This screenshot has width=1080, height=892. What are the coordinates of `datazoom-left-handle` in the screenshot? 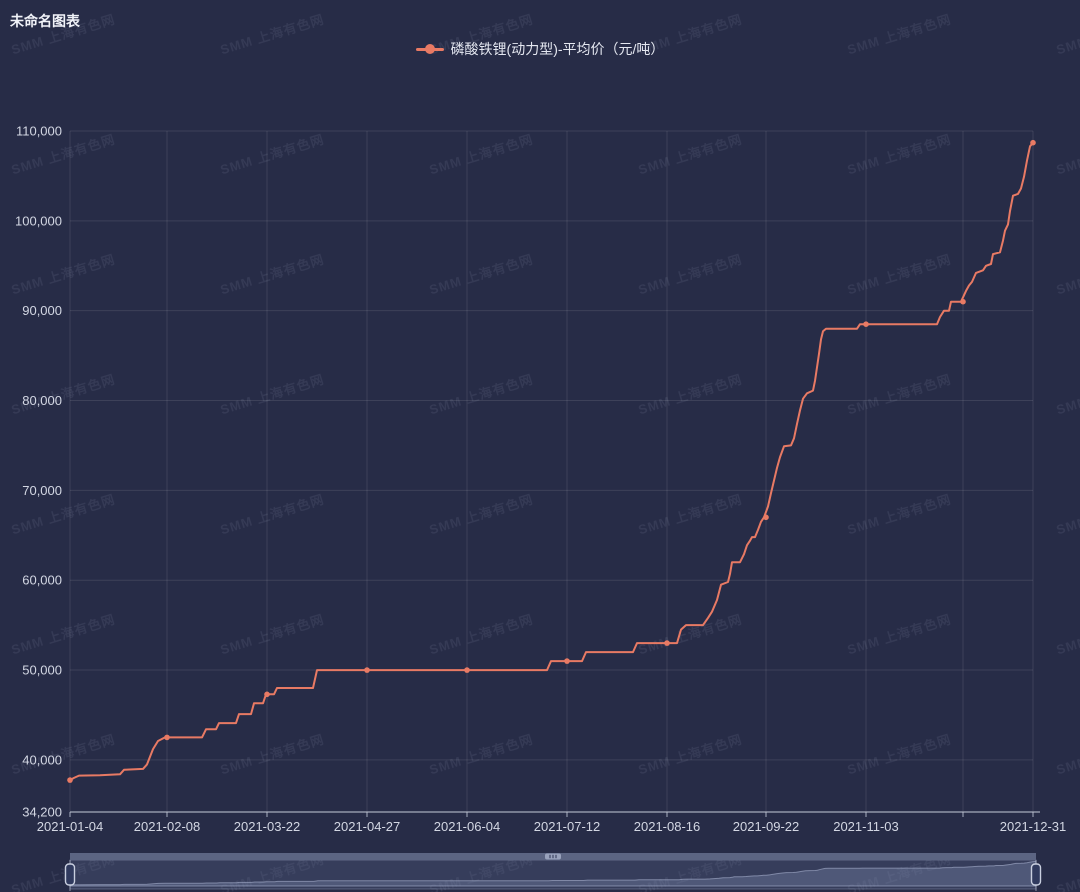 It's located at (70, 874).